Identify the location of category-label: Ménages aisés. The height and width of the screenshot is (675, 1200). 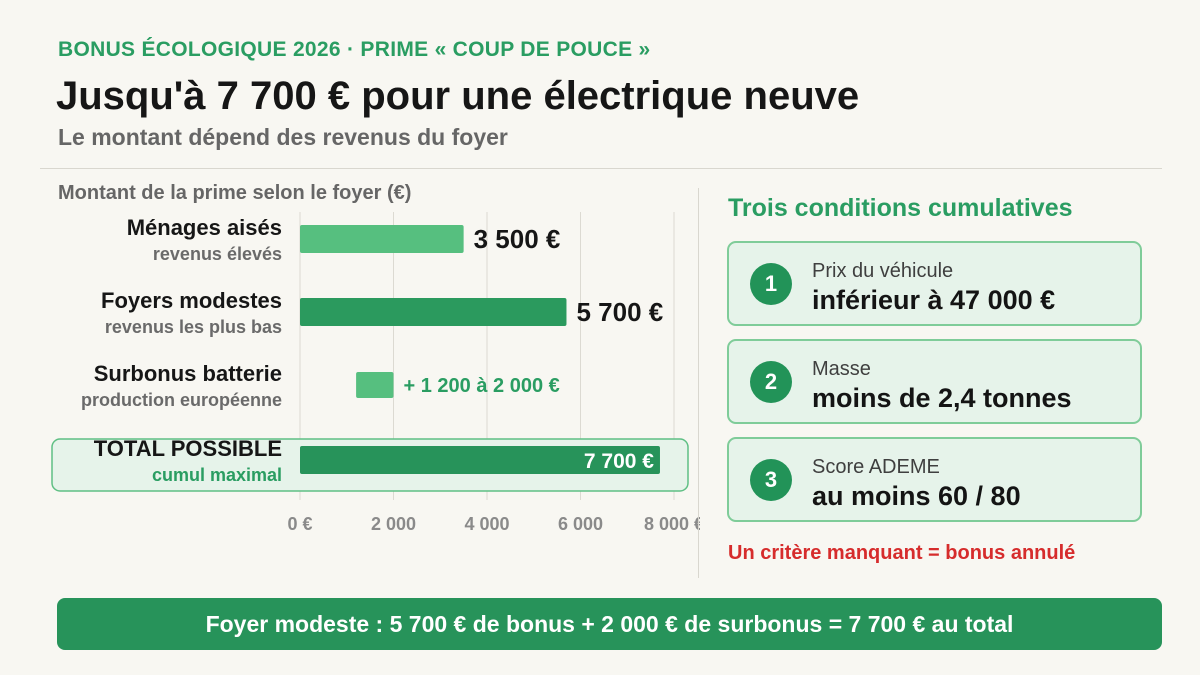
(204, 227).